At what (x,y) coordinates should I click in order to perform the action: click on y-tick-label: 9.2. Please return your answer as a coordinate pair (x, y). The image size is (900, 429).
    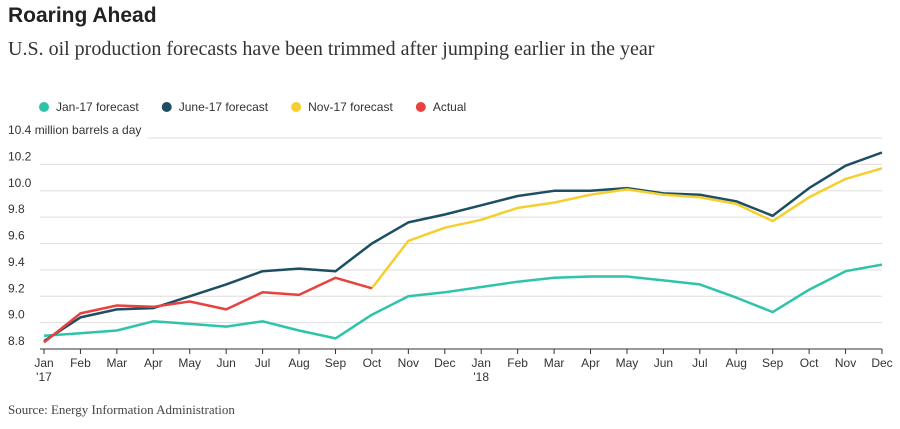
    Looking at the image, I should click on (16, 288).